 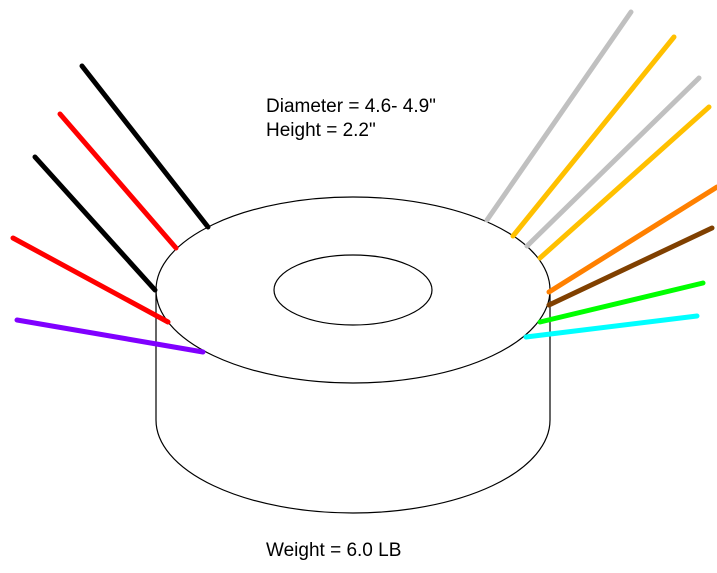 What do you see at coordinates (334, 550) in the screenshot?
I see `weight-label: Weight = 6.0 LB` at bounding box center [334, 550].